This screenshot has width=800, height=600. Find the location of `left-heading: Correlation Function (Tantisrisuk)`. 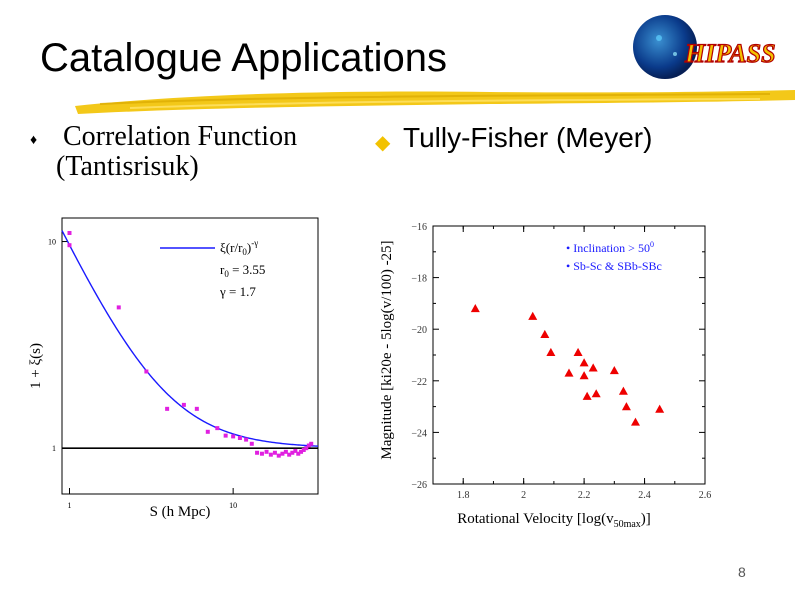

left-heading: Correlation Function (Tantisrisuk) is located at coordinates (176, 152).